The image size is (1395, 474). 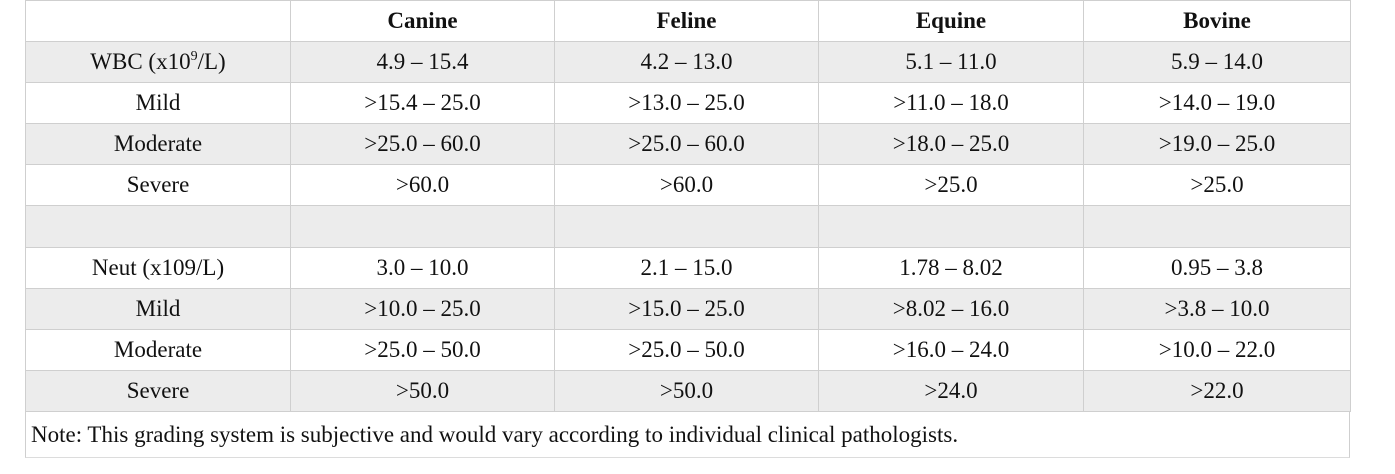 I want to click on table-cell: >19.0 – 25.0, so click(x=1217, y=144).